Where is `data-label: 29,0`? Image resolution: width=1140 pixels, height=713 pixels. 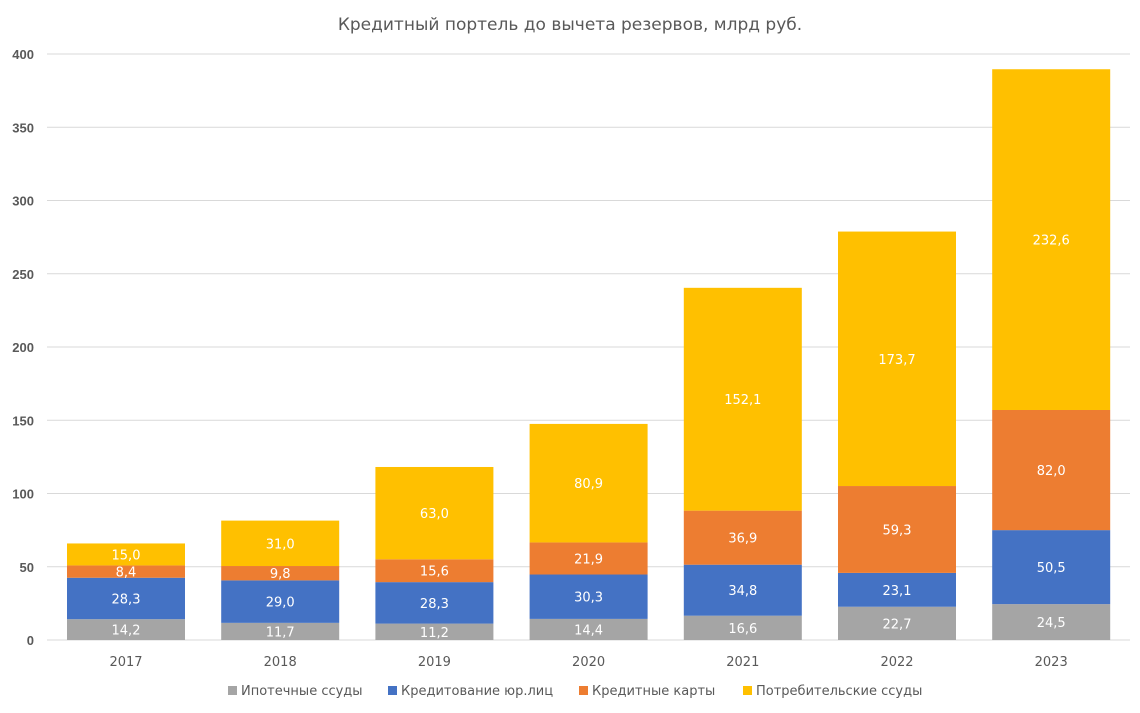
data-label: 29,0 is located at coordinates (280, 603).